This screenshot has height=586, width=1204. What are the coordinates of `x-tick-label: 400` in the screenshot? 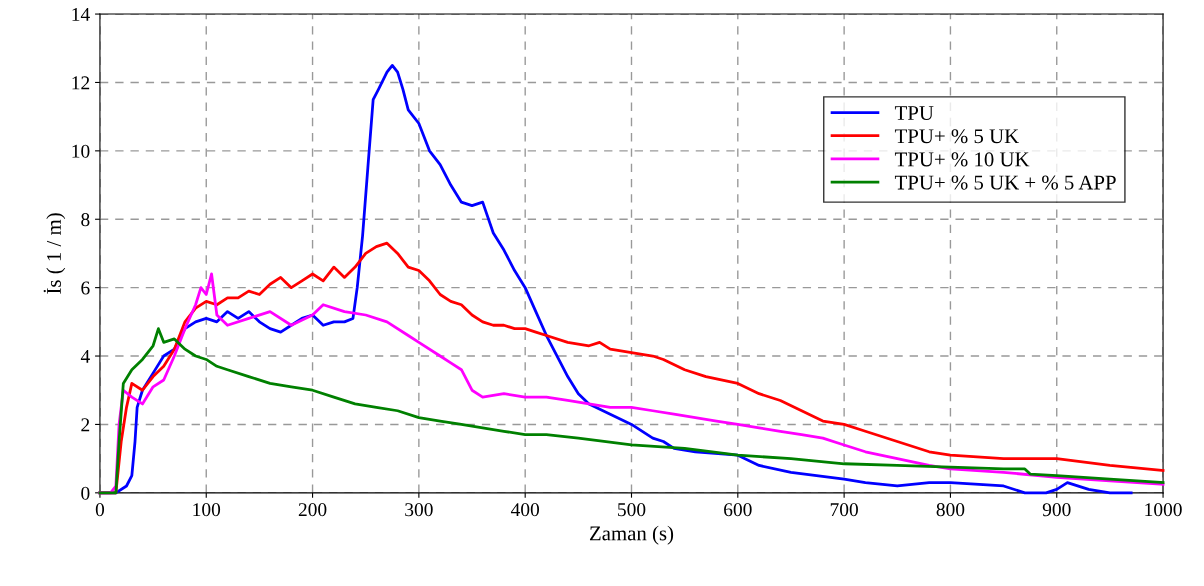 It's located at (525, 510).